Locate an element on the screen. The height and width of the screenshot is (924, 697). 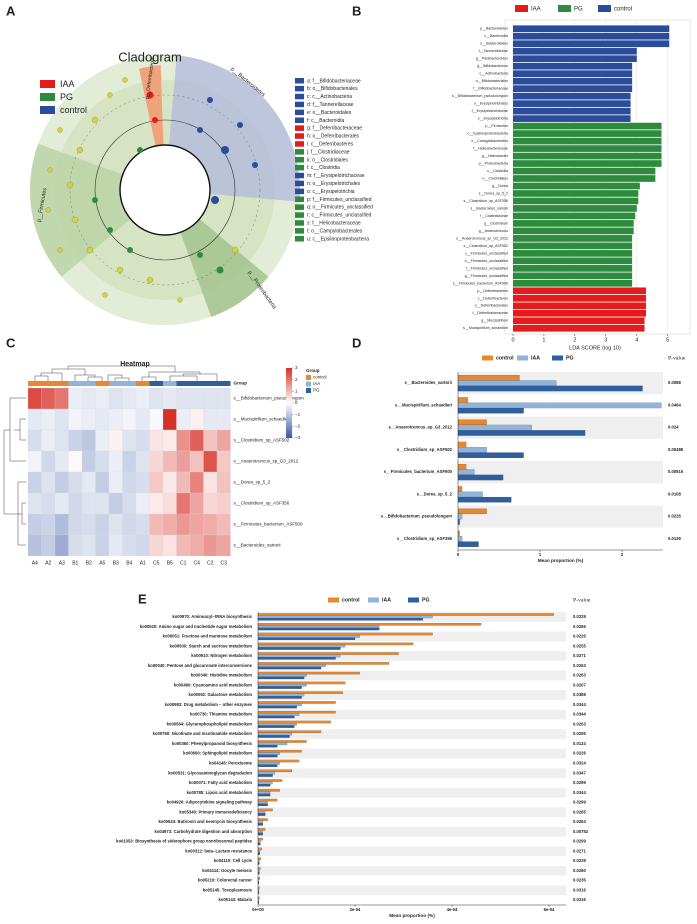
taxon-label: i: c__Deferribacteres is located at coordinates (330, 145).